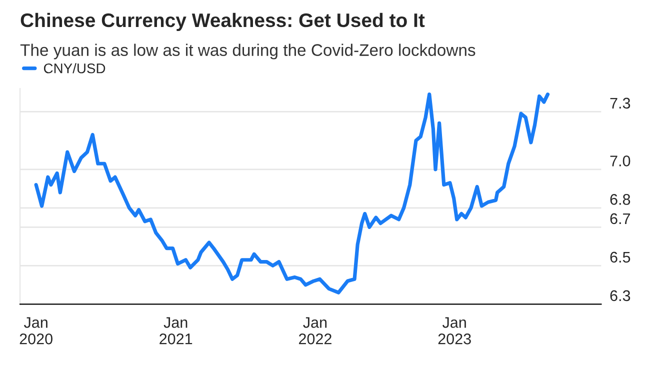  Describe the element at coordinates (248, 52) in the screenshot. I see `chart-subtitle: The yuan is as low as it was during the Covid-Zero lockdowns` at that location.